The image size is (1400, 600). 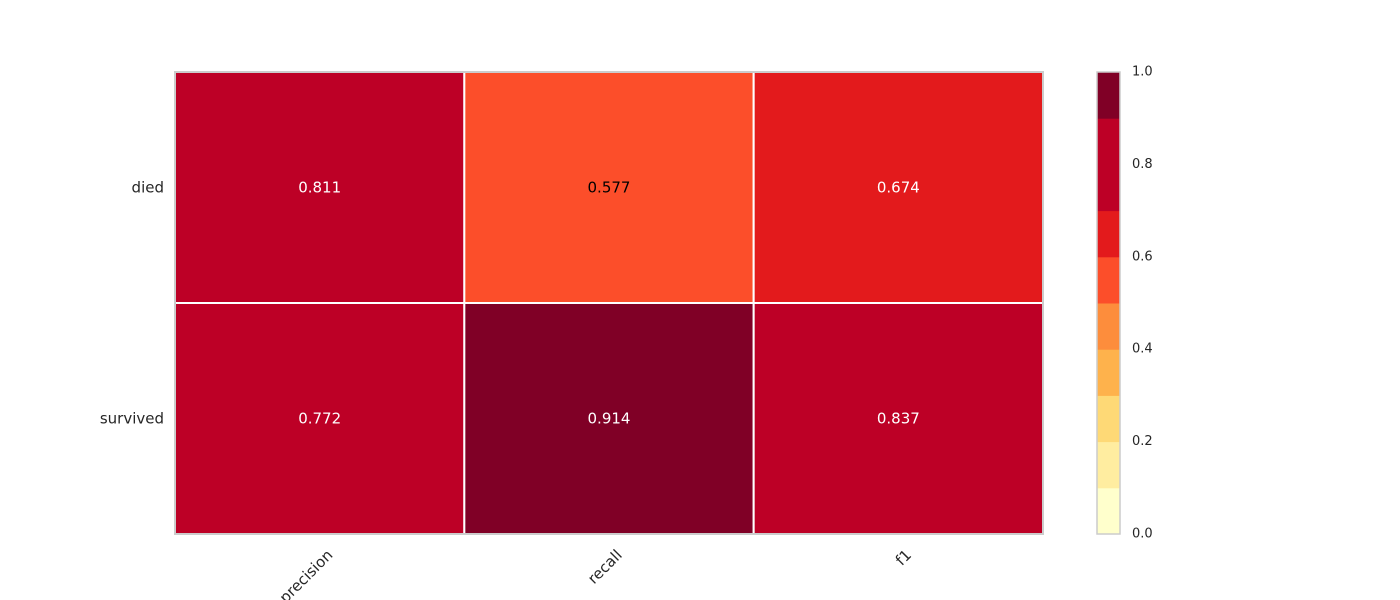 I want to click on cell-value-label: 0.914, so click(x=609, y=419).